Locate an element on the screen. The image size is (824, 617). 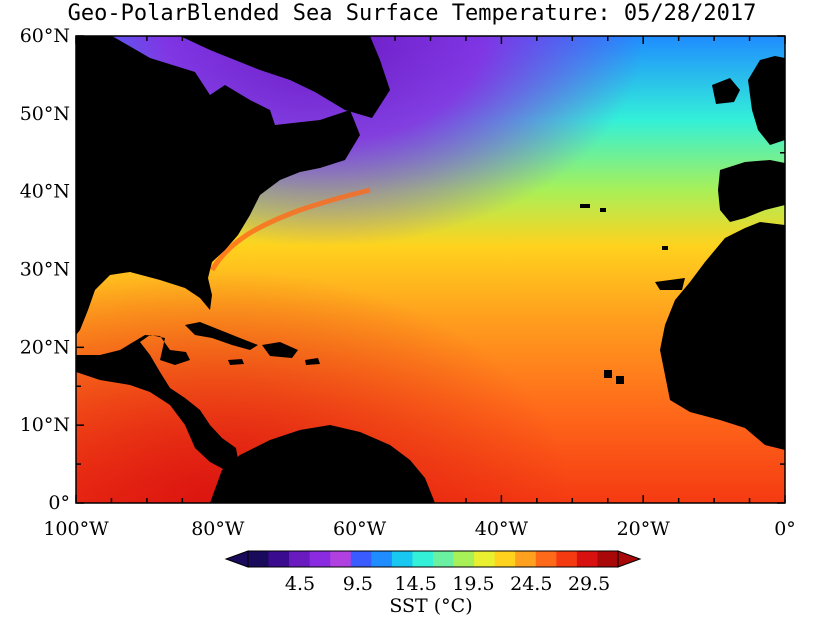
latitude-labels: 0° 10°N 20°N 30°N 40°N 50°N 60°N is located at coordinates (45, 269).